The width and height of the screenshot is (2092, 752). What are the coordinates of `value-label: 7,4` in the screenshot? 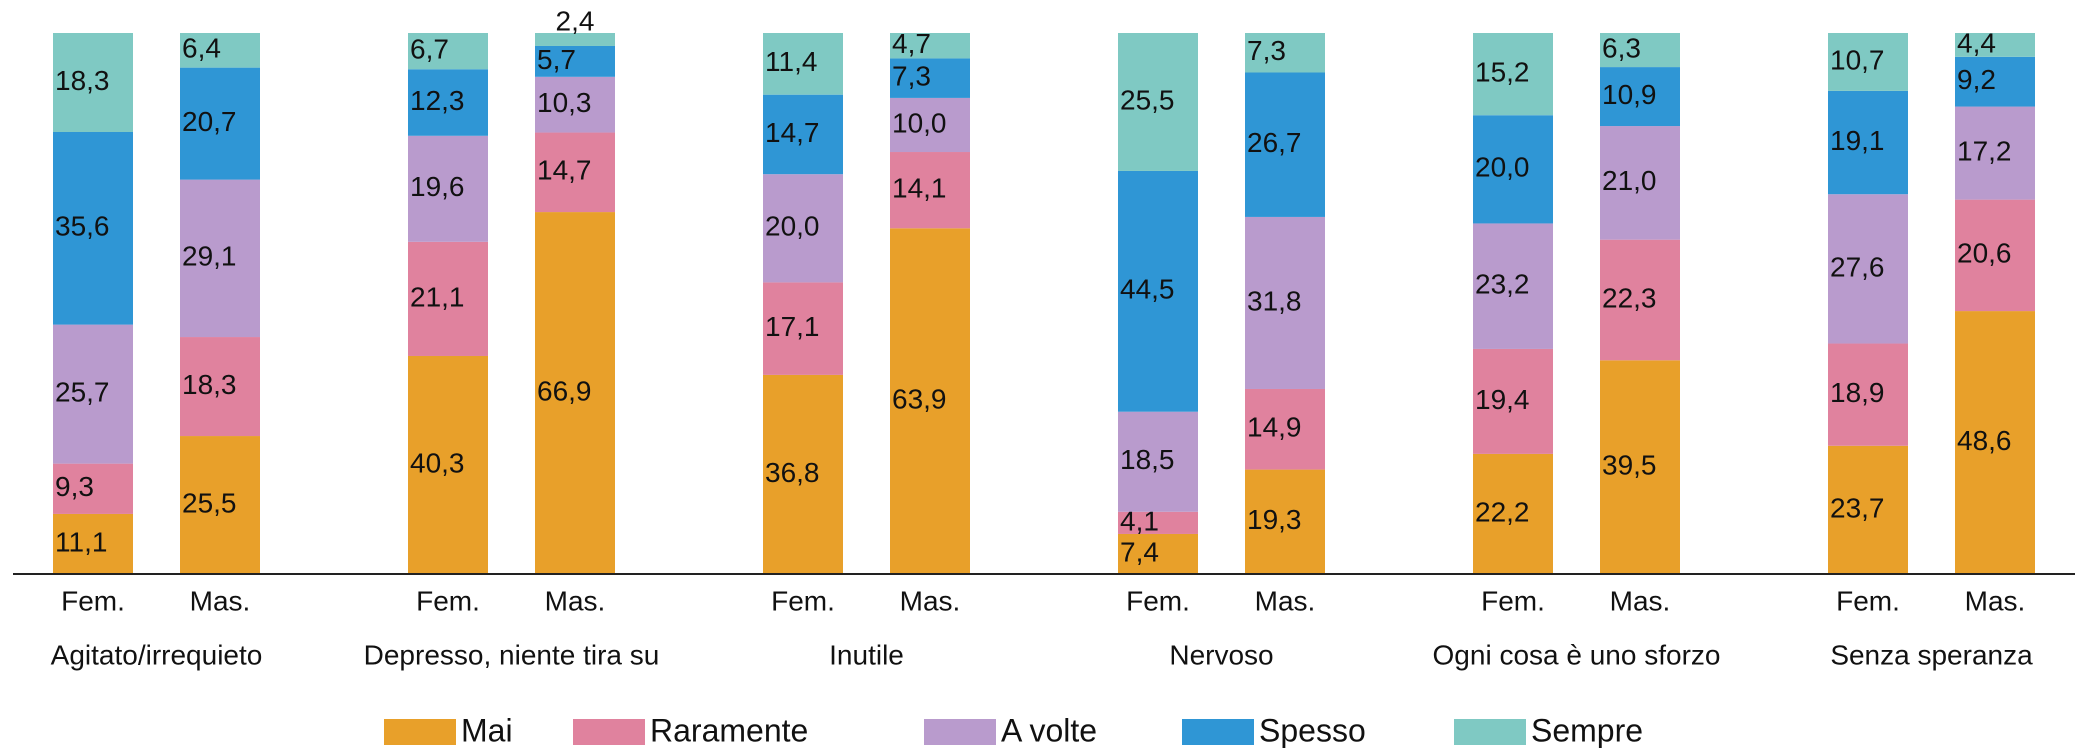 It's located at (1139, 551).